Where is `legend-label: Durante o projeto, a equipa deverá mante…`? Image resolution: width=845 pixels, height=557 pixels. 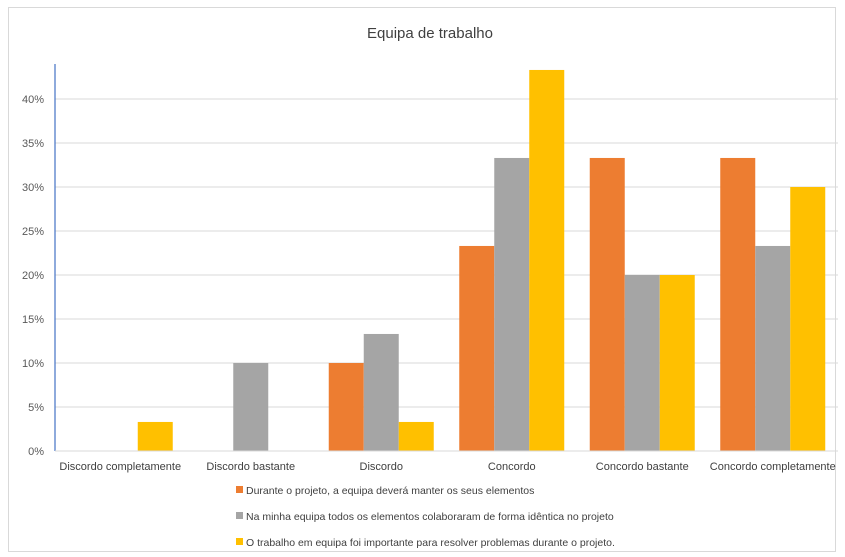 legend-label: Durante o projeto, a equipa deverá mante… is located at coordinates (390, 491).